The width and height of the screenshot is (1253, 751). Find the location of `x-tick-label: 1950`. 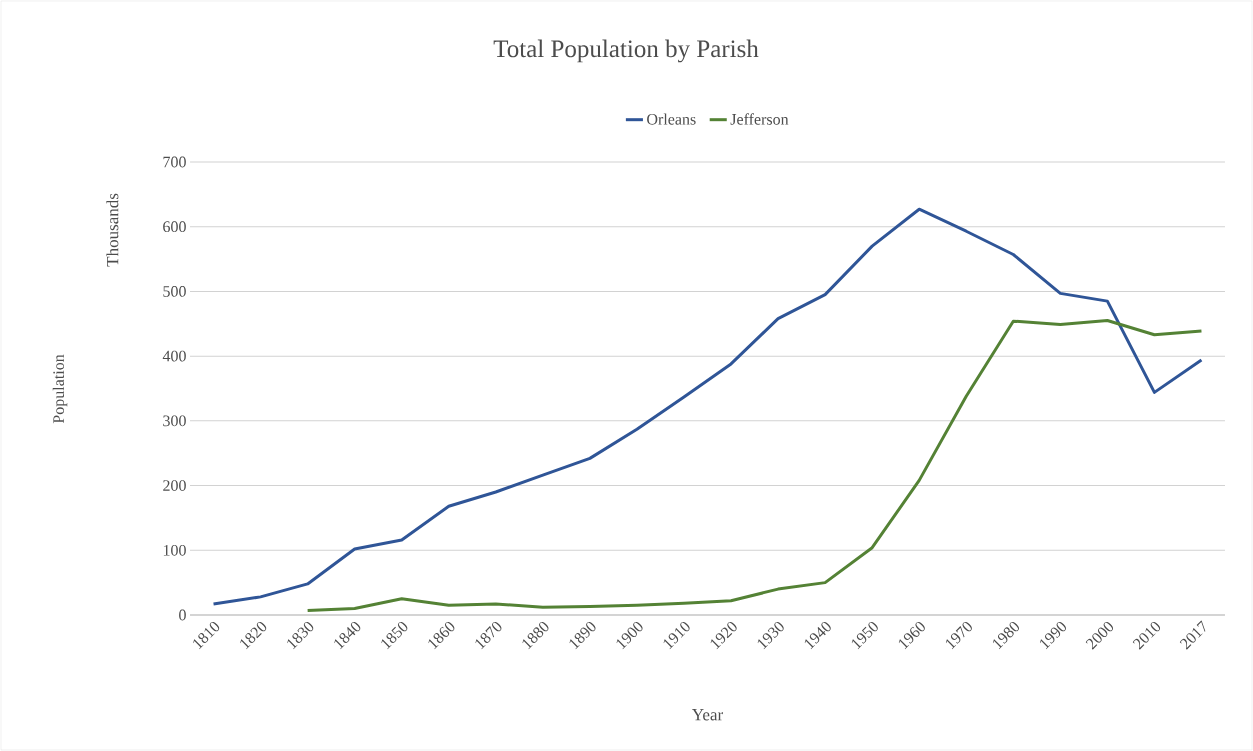

x-tick-label: 1950 is located at coordinates (864, 635).